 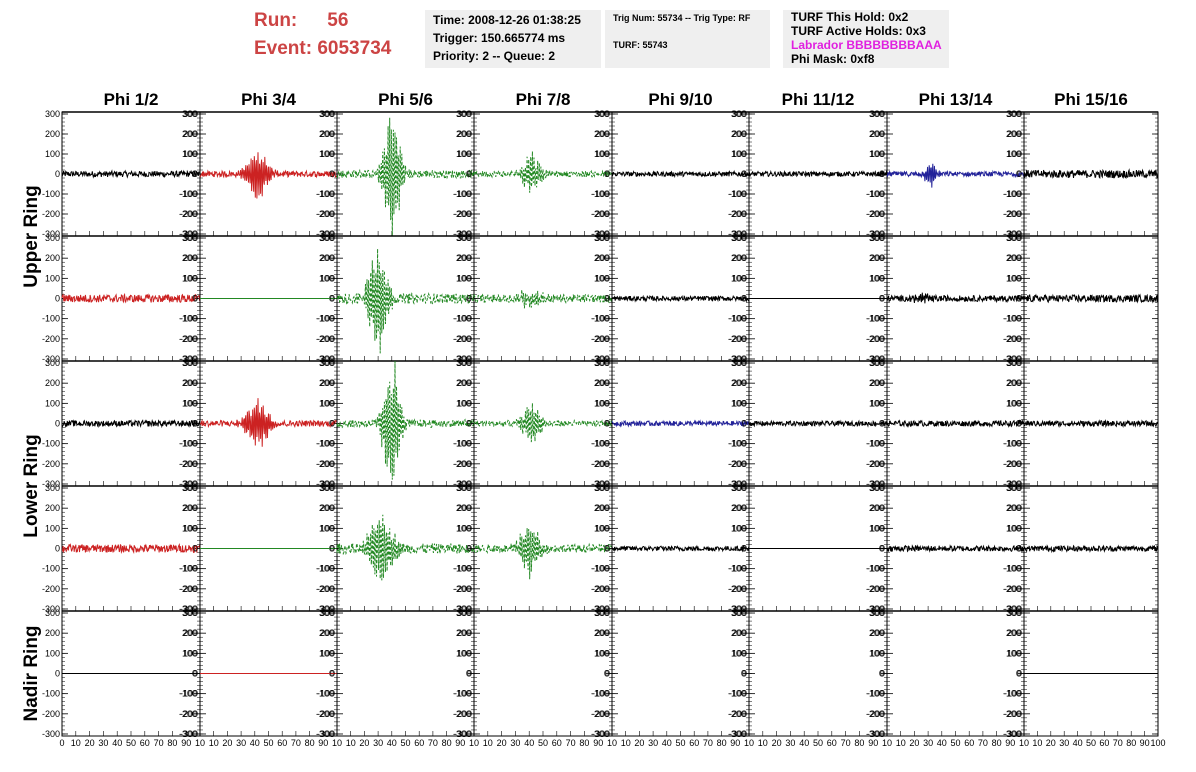 What do you see at coordinates (131, 549) in the screenshot?
I see `waveform-r4-c1` at bounding box center [131, 549].